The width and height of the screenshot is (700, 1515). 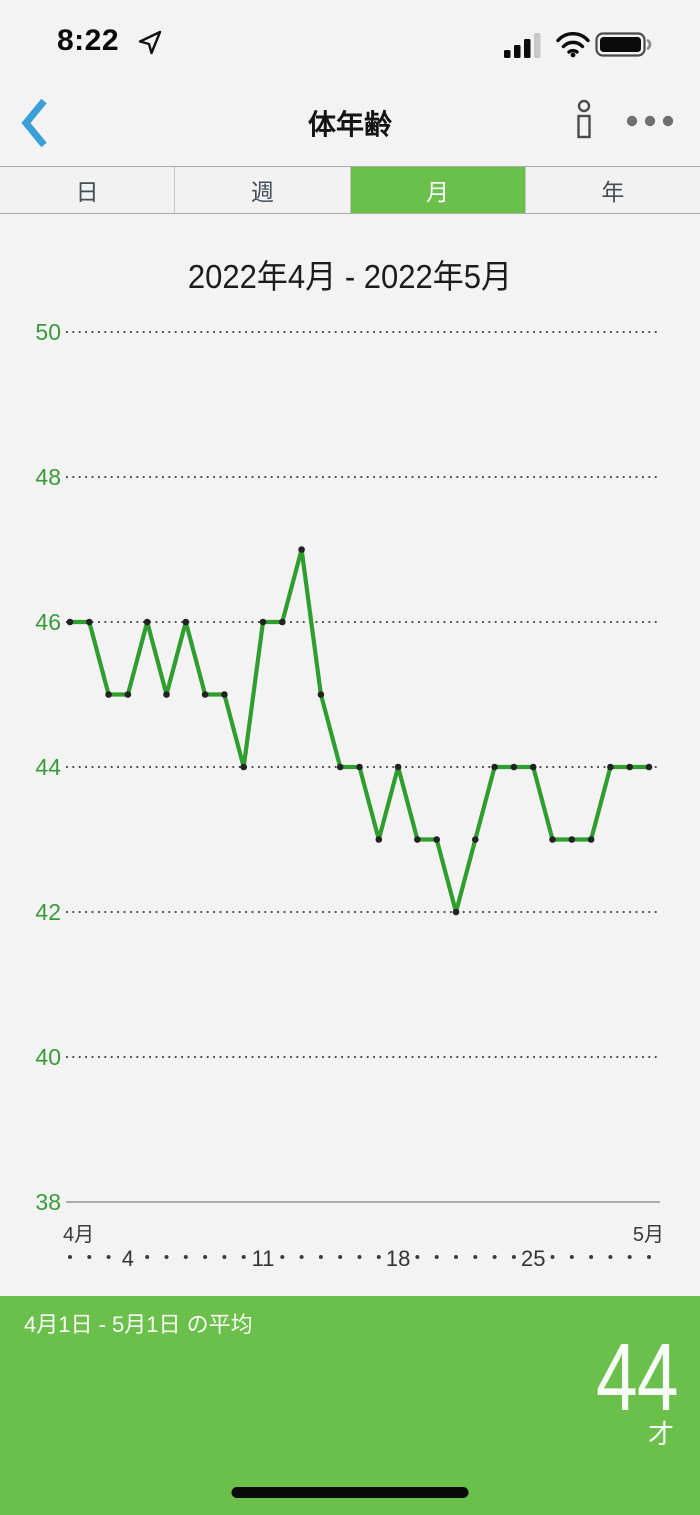 What do you see at coordinates (48, 332) in the screenshot?
I see `y-axis-label-50: 50` at bounding box center [48, 332].